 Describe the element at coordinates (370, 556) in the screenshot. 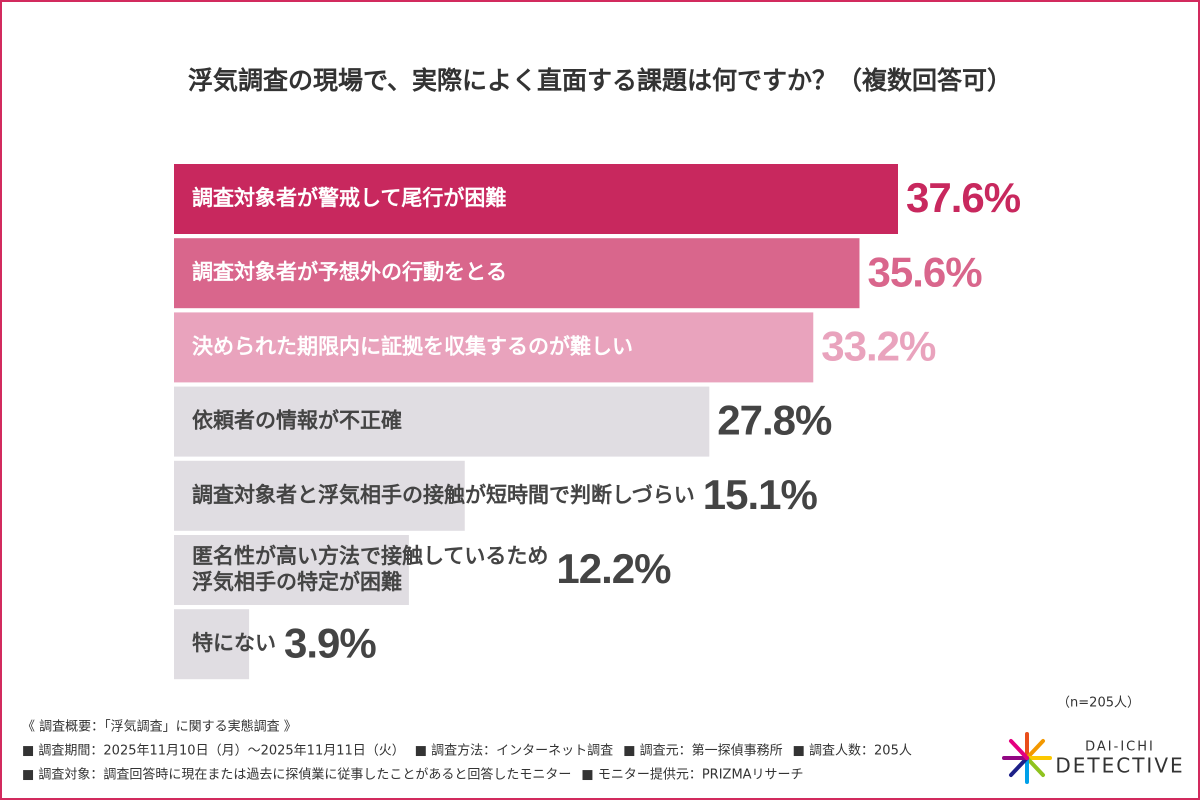

I see `category-label: 匿名性が高い方法で接触しているため` at that location.